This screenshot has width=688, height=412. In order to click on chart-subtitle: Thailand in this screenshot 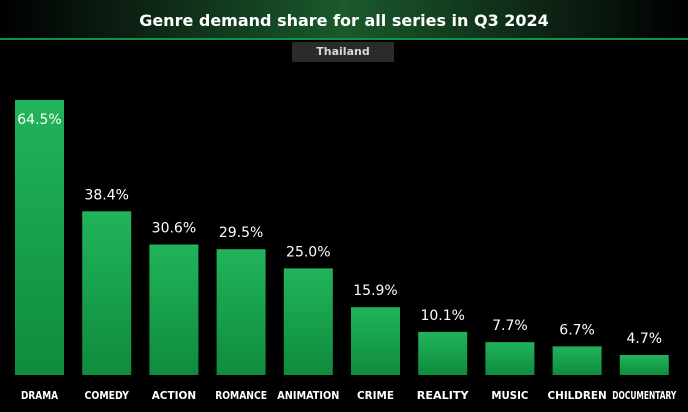, I will do `click(343, 52)`.